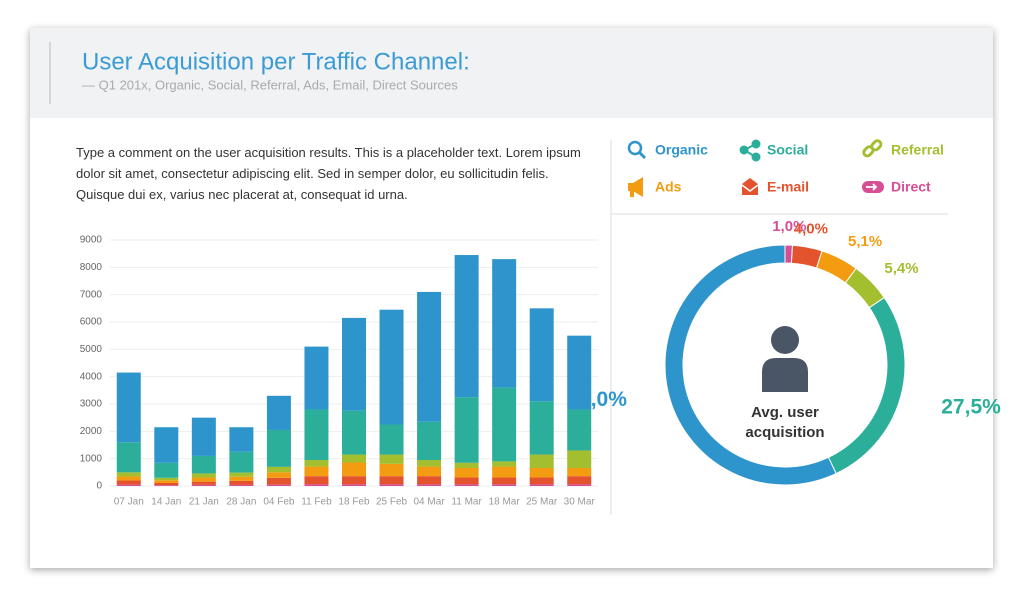 The height and width of the screenshot is (592, 1024). I want to click on legend-label: Ads, so click(668, 187).